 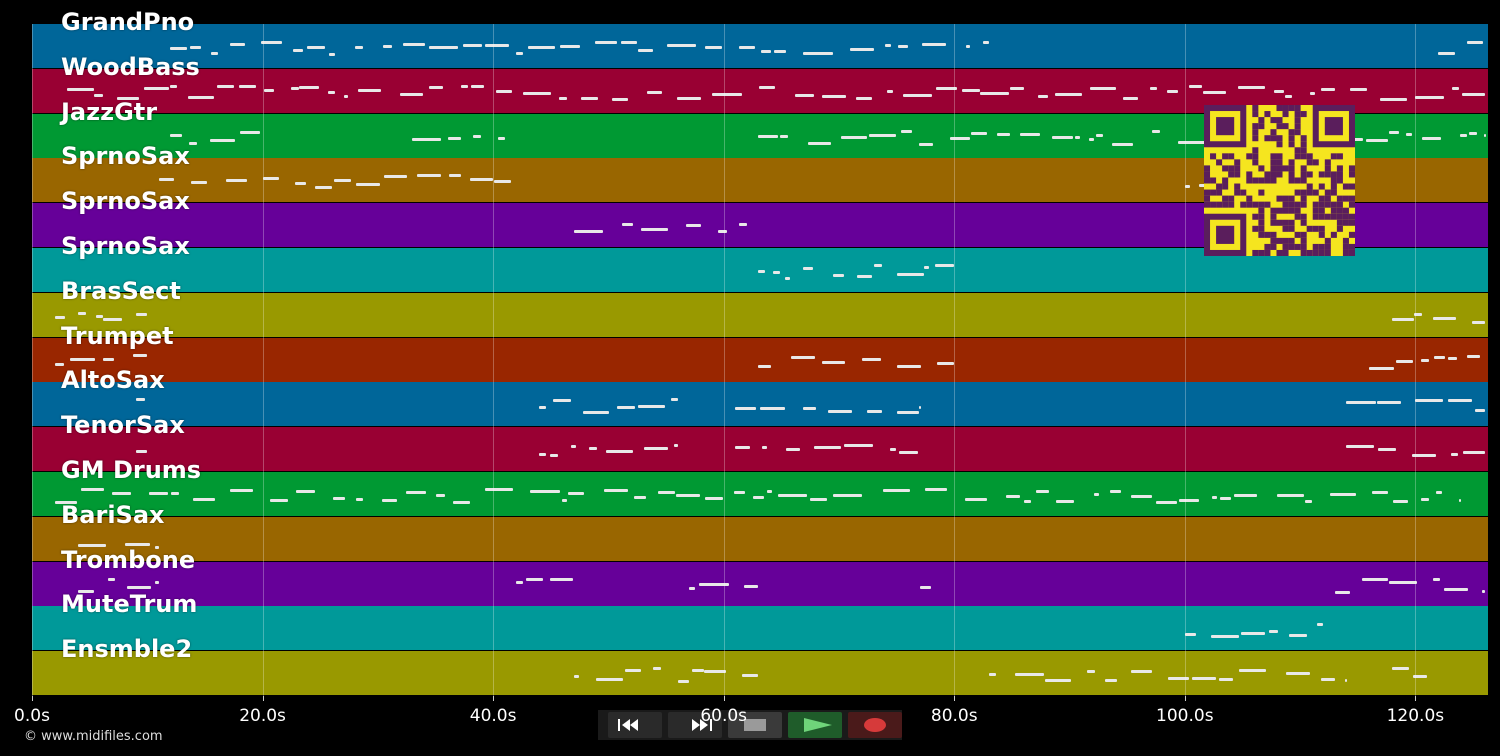 I want to click on time-label: 20.0s, so click(x=262, y=716).